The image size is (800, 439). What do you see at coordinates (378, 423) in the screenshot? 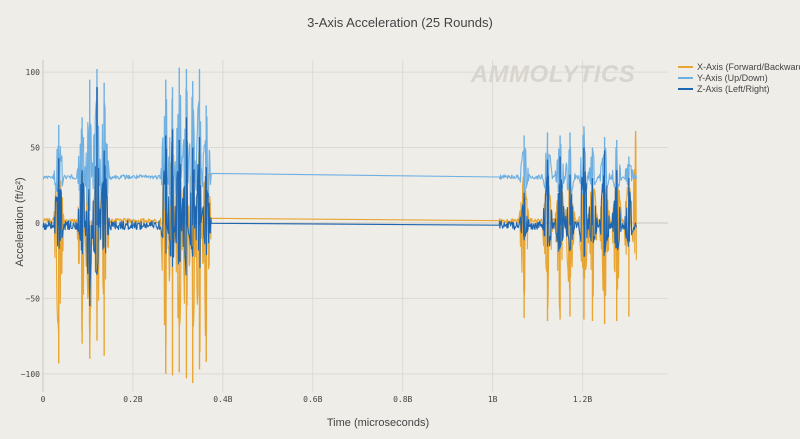
I see `x-axis-title: Time (microseconds)` at bounding box center [378, 423].